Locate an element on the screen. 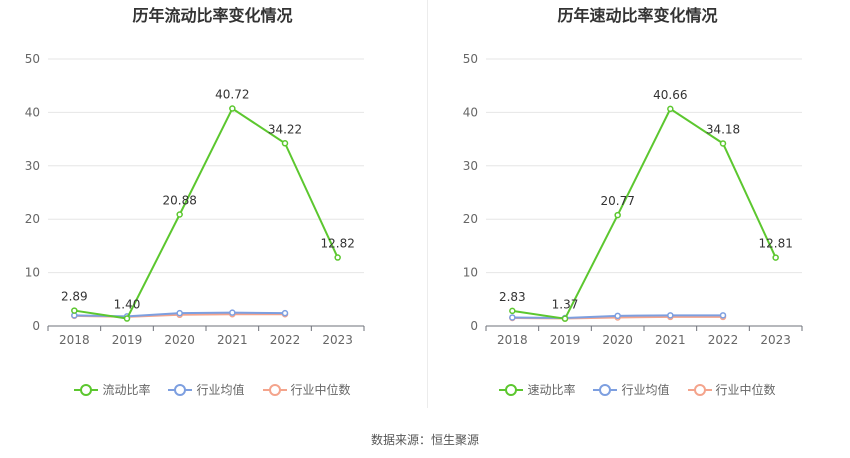 Image resolution: width=850 pixels, height=458 pixels. chart-legend: 速动比率 行业均值 行业中位数 is located at coordinates (637, 389).